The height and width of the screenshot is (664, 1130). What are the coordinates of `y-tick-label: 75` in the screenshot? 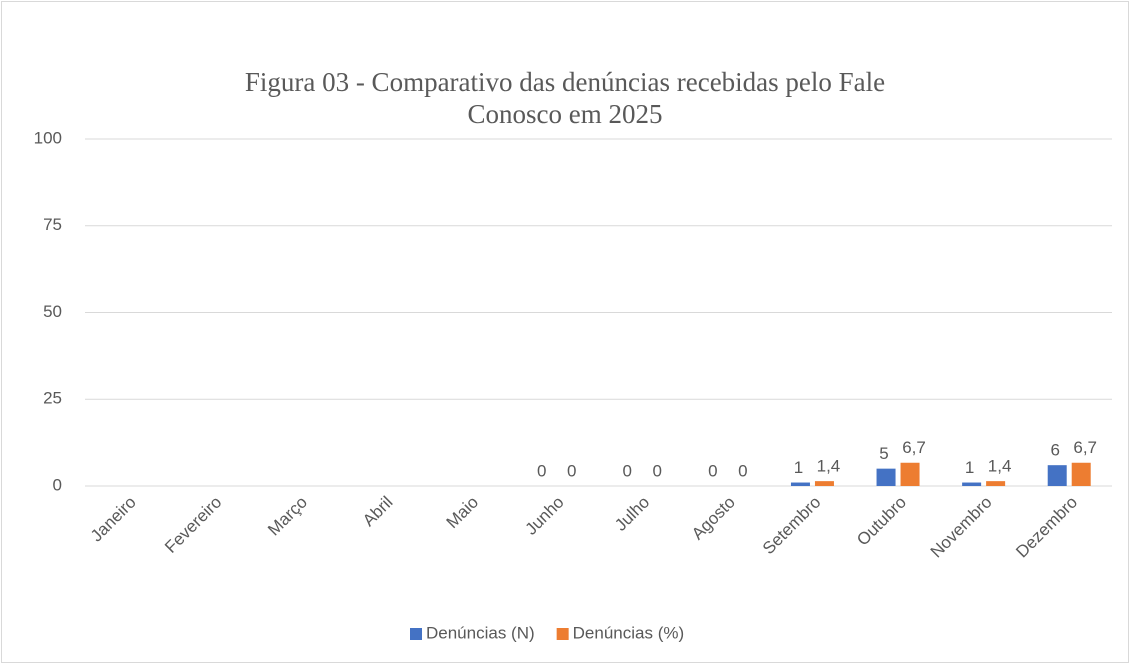 It's located at (52, 224).